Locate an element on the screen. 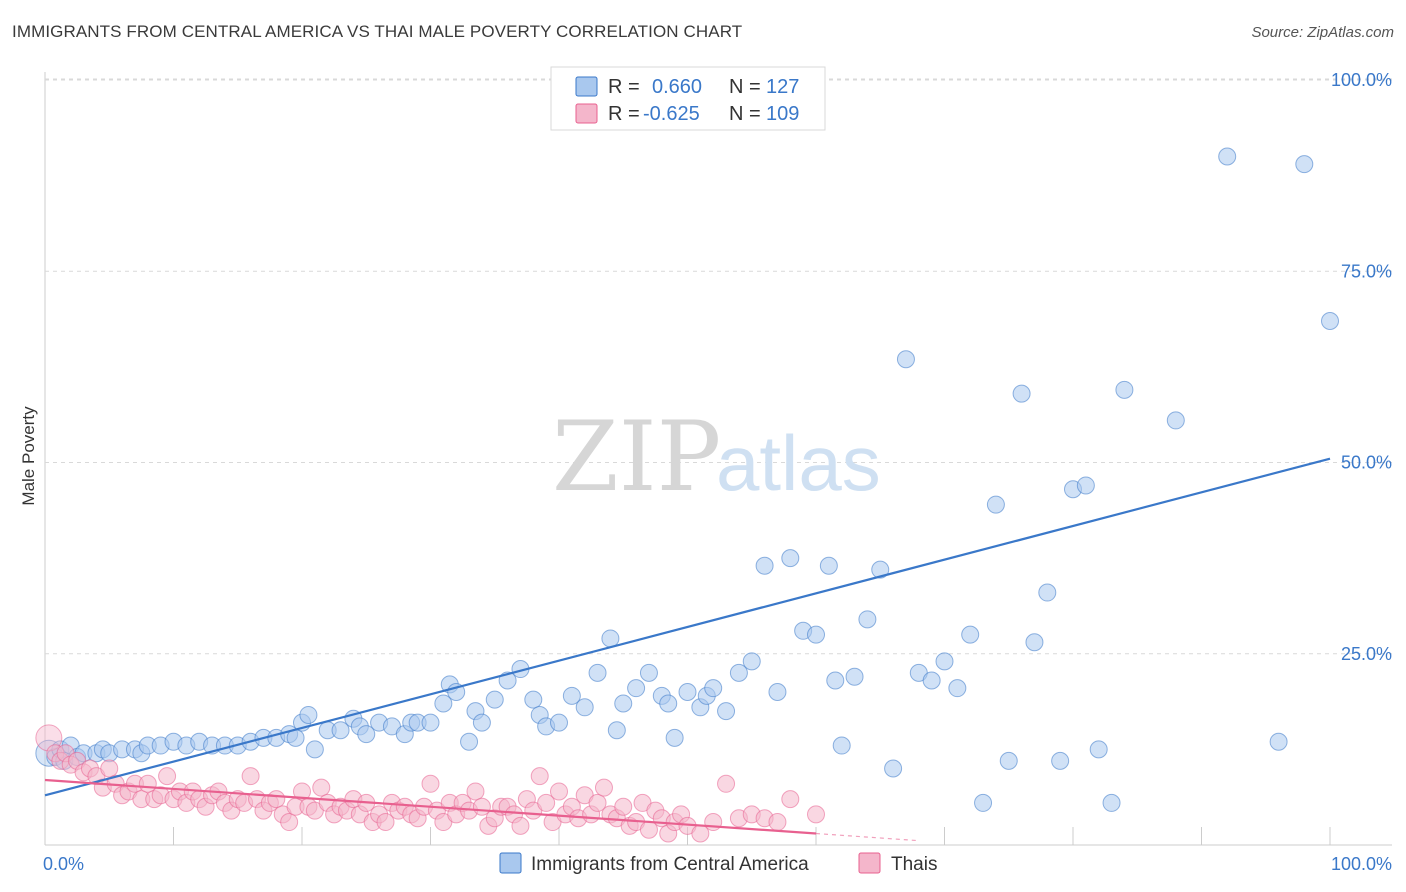 This screenshot has width=1406, height=892. x-tick-label: 0.0% is located at coordinates (63, 864).